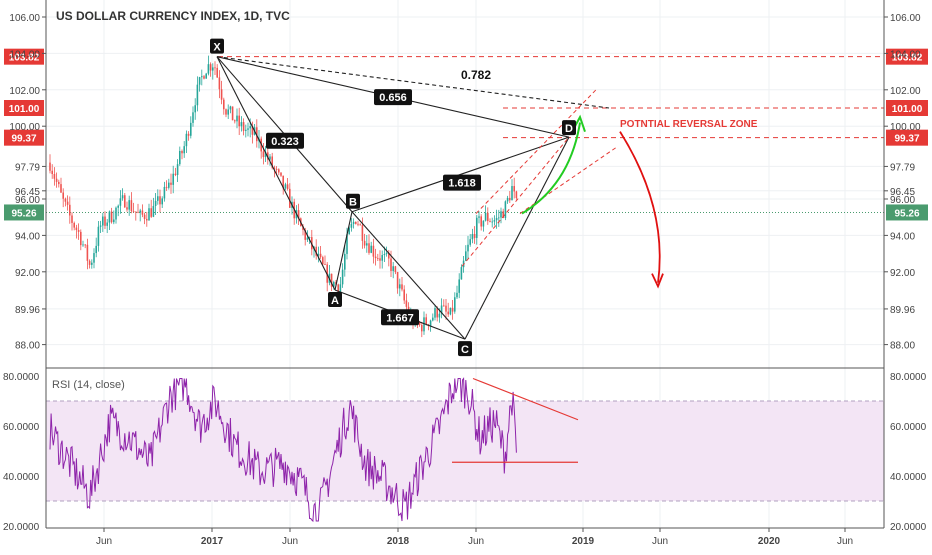 This screenshot has width=932, height=555. What do you see at coordinates (908, 377) in the screenshot?
I see `rsi-tick-label-right: 80.0000` at bounding box center [908, 377].